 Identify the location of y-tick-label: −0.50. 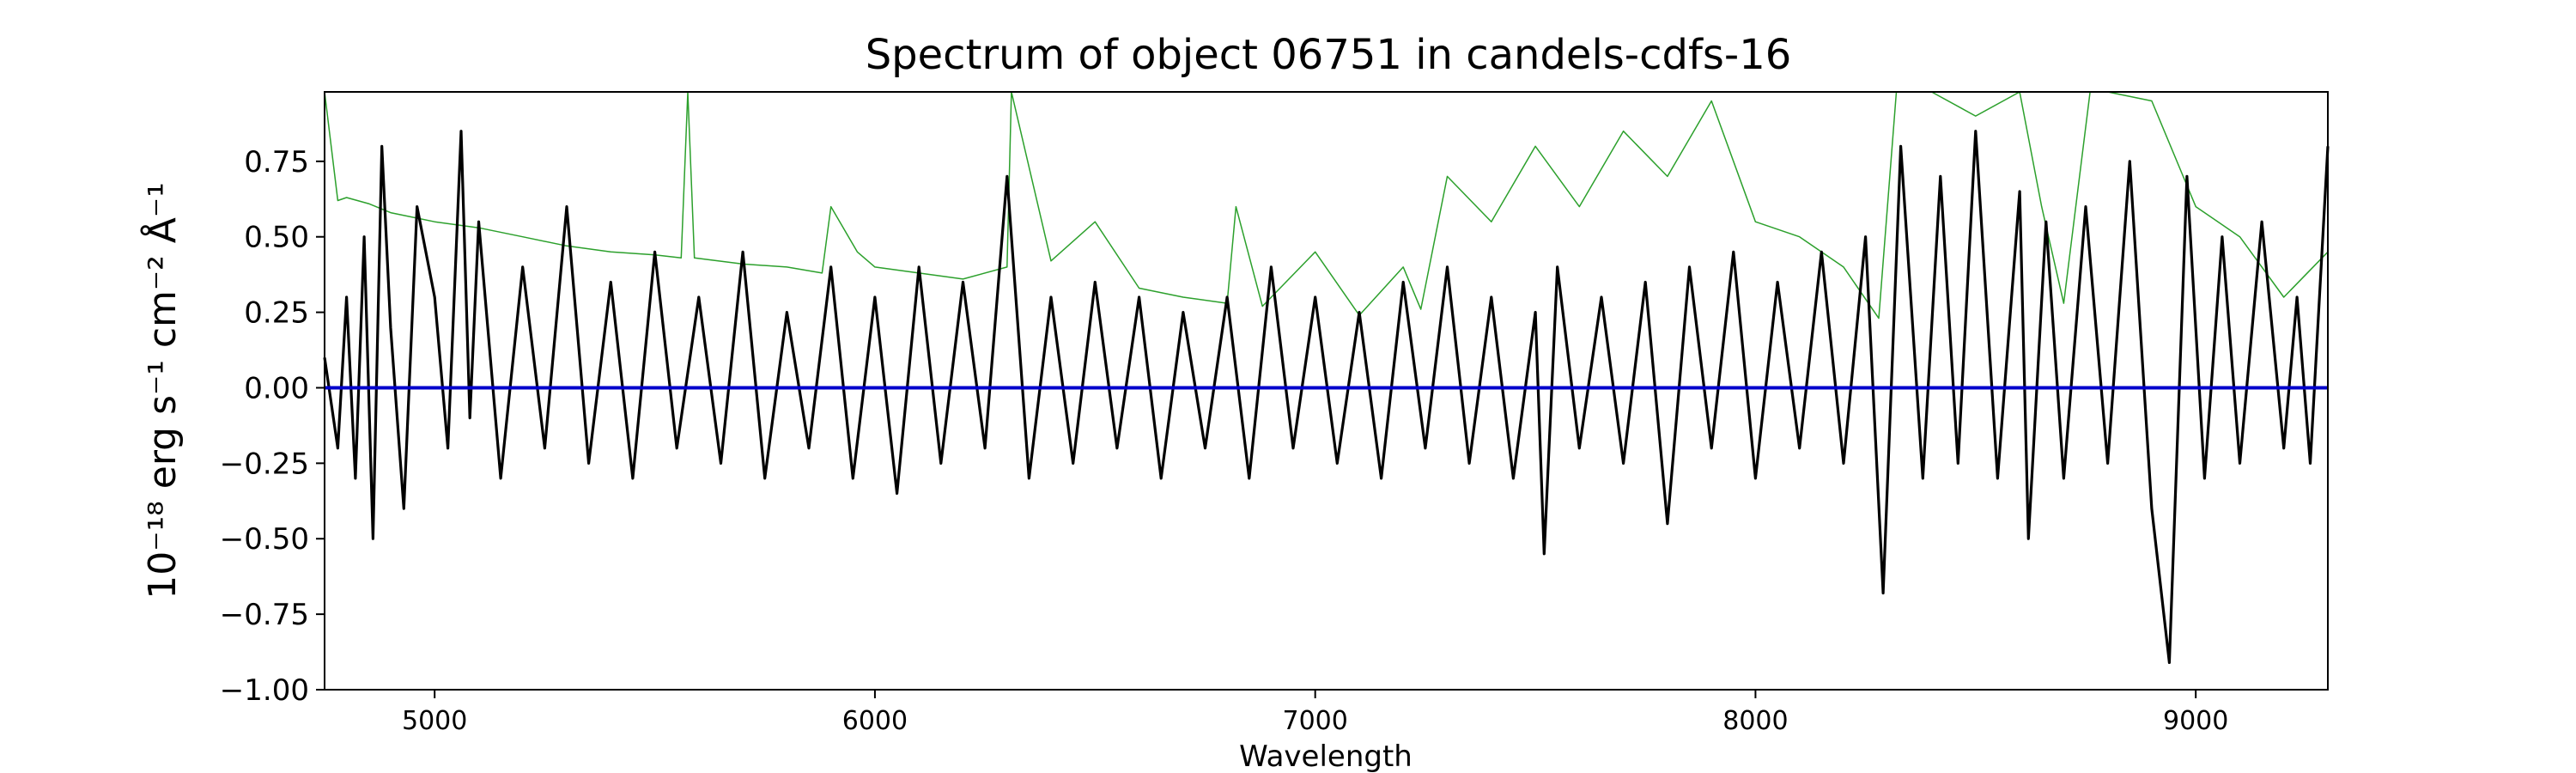
(264, 539).